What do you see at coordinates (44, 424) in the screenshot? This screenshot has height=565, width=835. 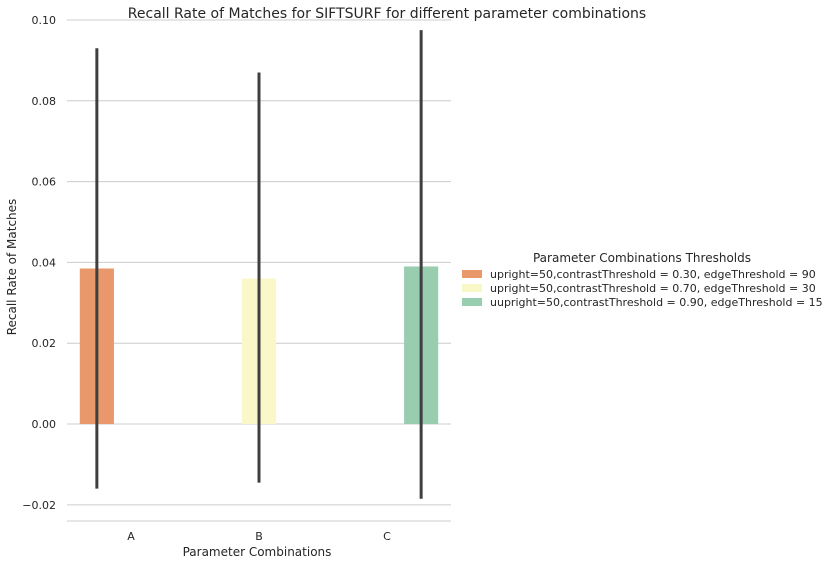 I see `y-tick-label: 0.00` at bounding box center [44, 424].